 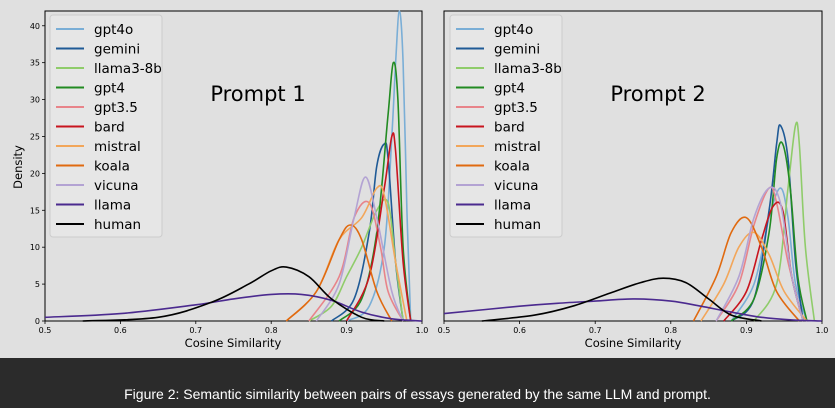 What do you see at coordinates (35, 173) in the screenshot?
I see `y-tick-label: 20` at bounding box center [35, 173].